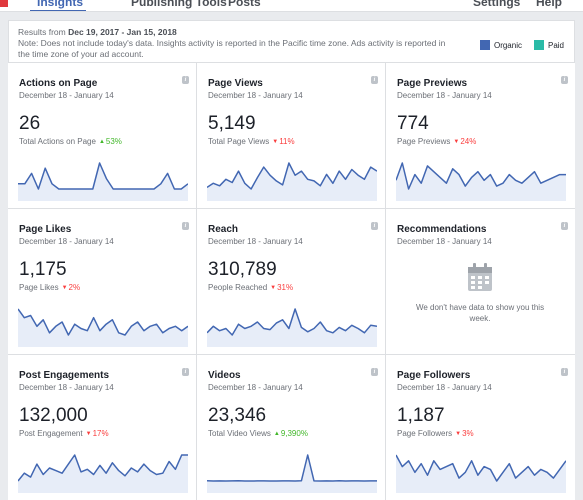 This screenshot has width=583, height=500. What do you see at coordinates (425, 433) in the screenshot?
I see `metric-label: Page Followers` at bounding box center [425, 433].